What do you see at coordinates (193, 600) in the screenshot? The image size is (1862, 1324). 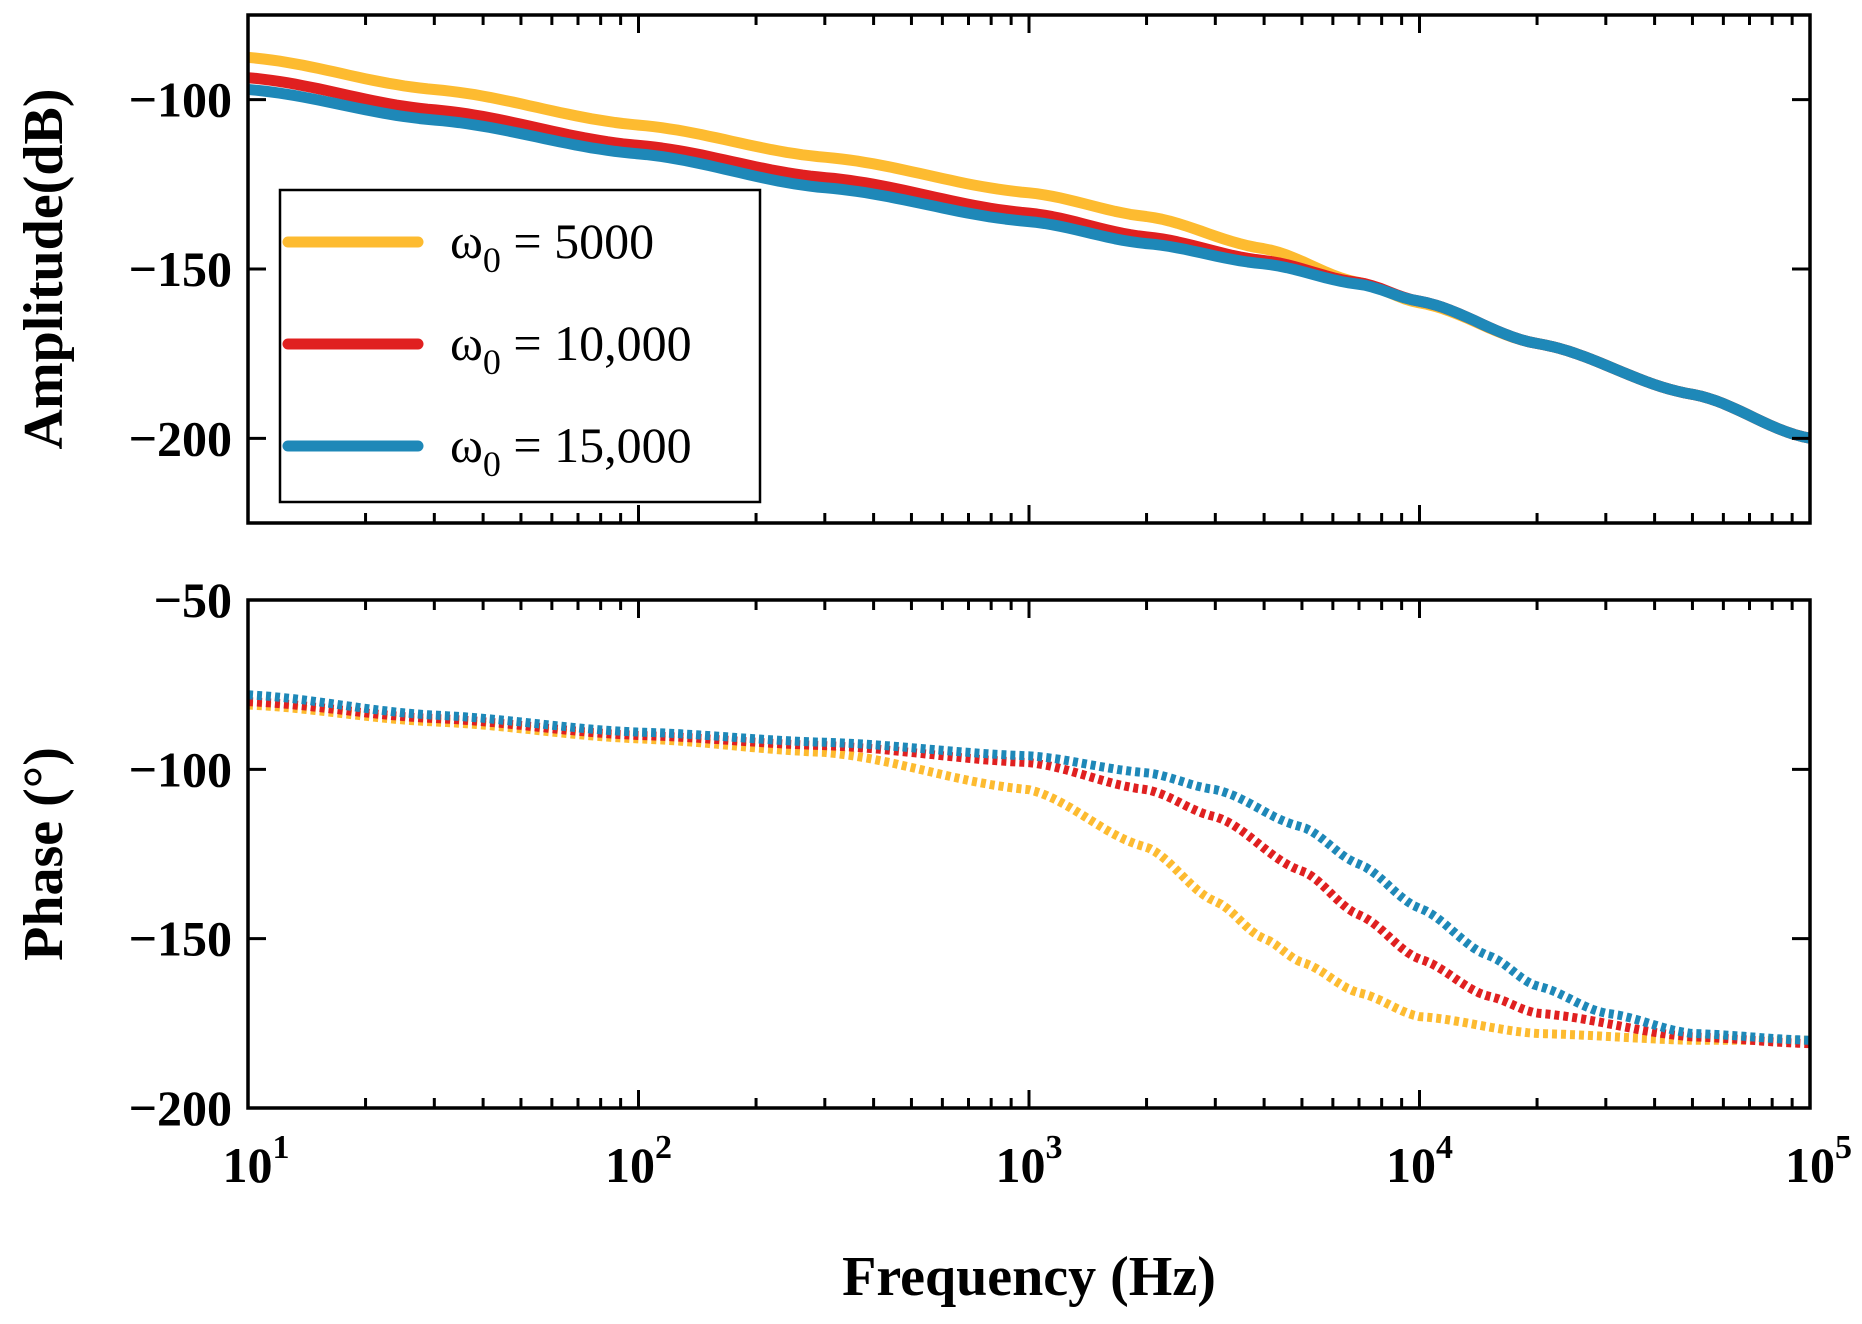 I see `y-tick-label: −50` at bounding box center [193, 600].